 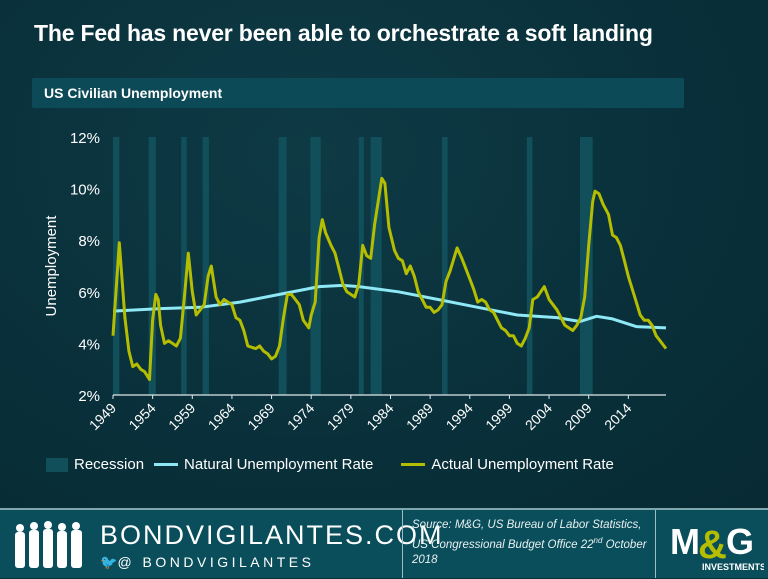 What do you see at coordinates (598, 540) in the screenshot?
I see `source-sup: nd` at bounding box center [598, 540].